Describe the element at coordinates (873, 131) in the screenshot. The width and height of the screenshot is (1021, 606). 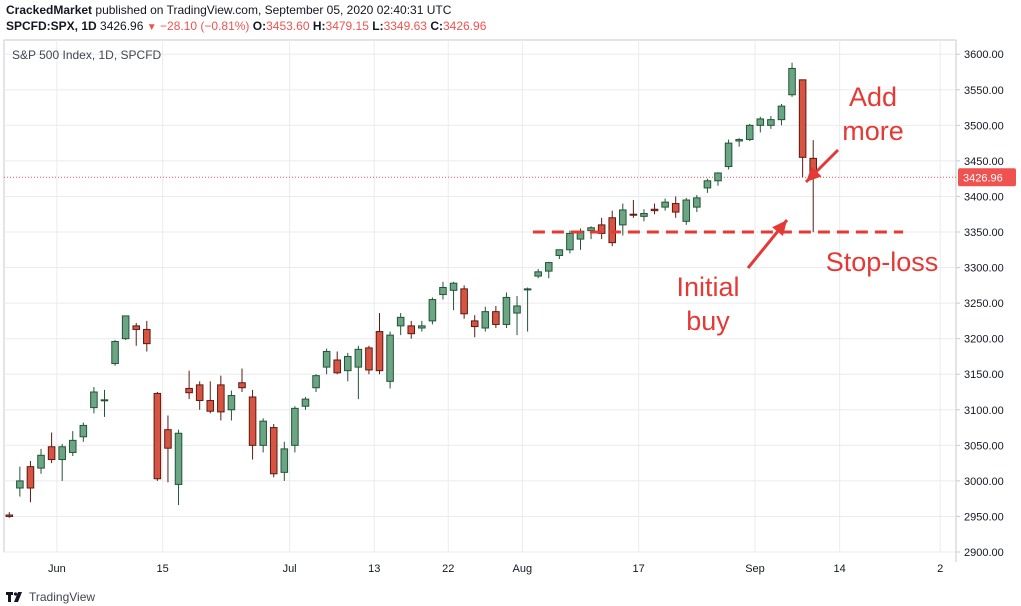
I see `add-more-label: more` at that location.